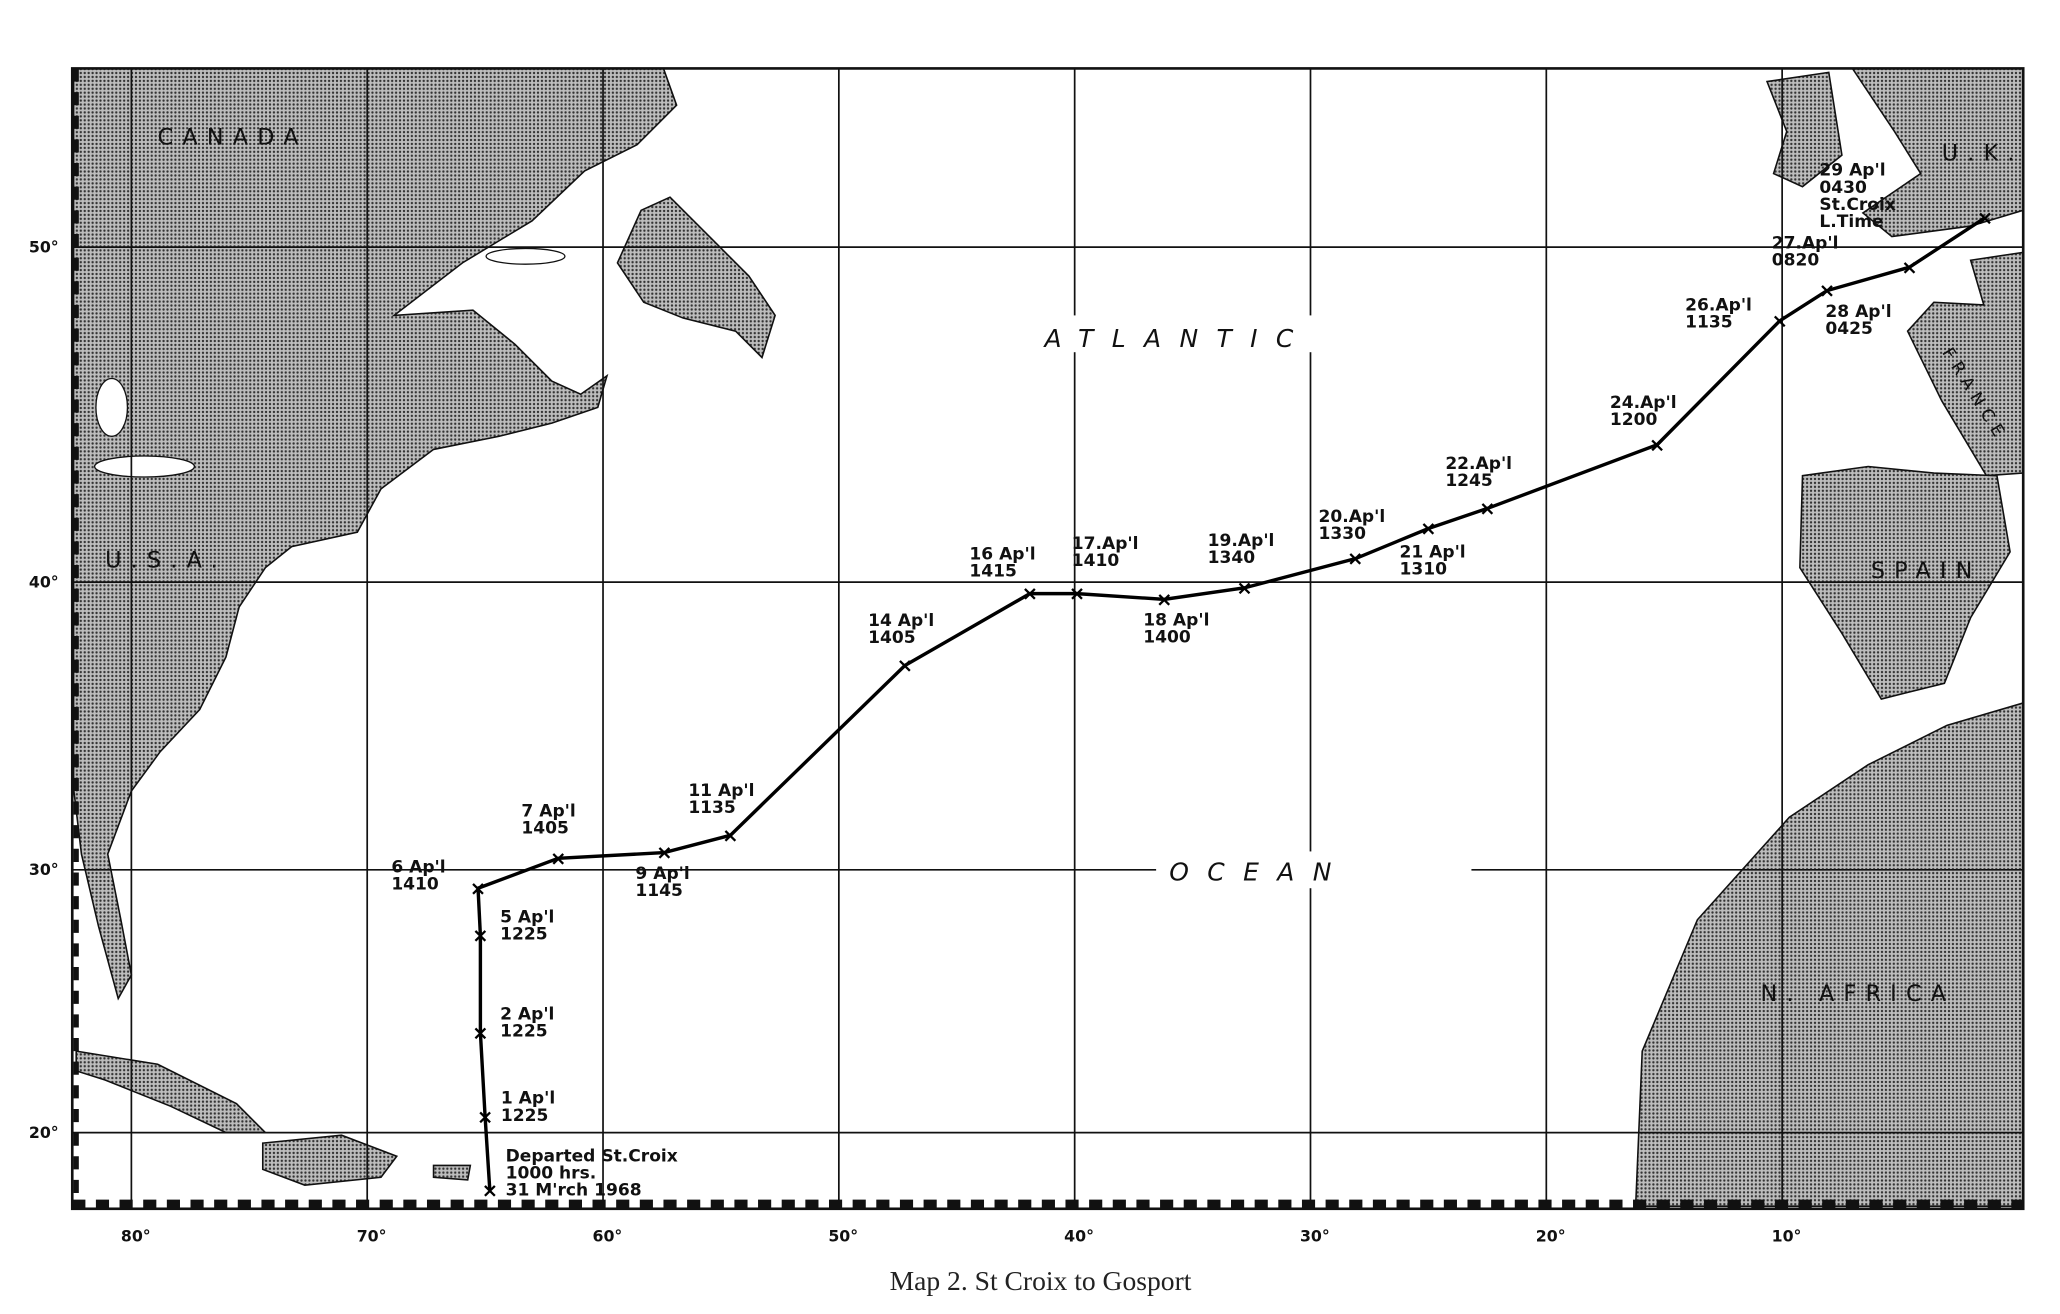 This screenshot has height=1314, width=2060. Describe the element at coordinates (44, 1132) in the screenshot. I see `lat-label: 20°` at that location.